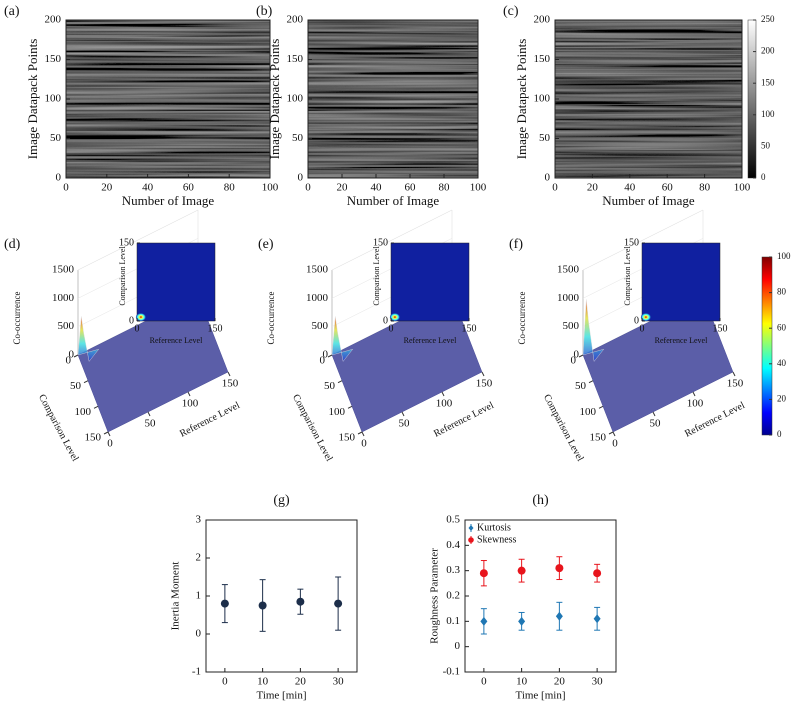 Image resolution: width=793 pixels, height=702 pixels. What do you see at coordinates (281, 696) in the screenshot?
I see `x-axis-label: Time [min]` at bounding box center [281, 696].